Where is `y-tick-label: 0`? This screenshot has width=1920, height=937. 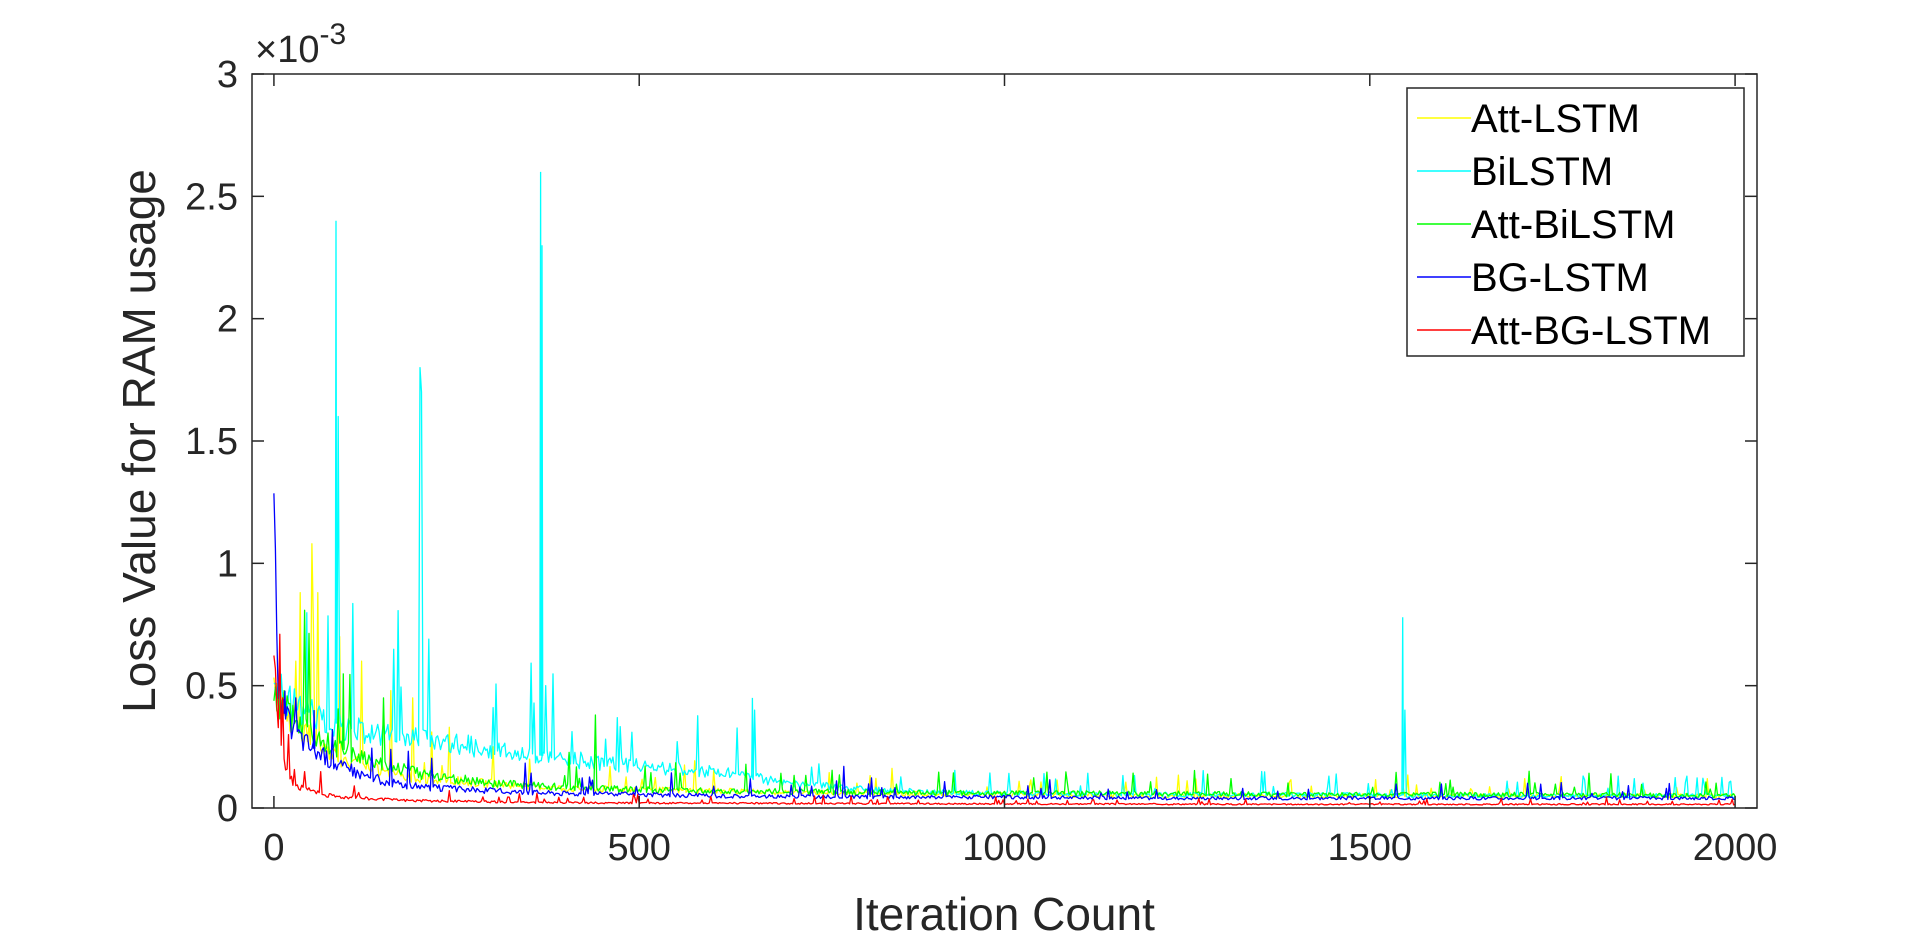
y-tick-label: 0 is located at coordinates (227, 809).